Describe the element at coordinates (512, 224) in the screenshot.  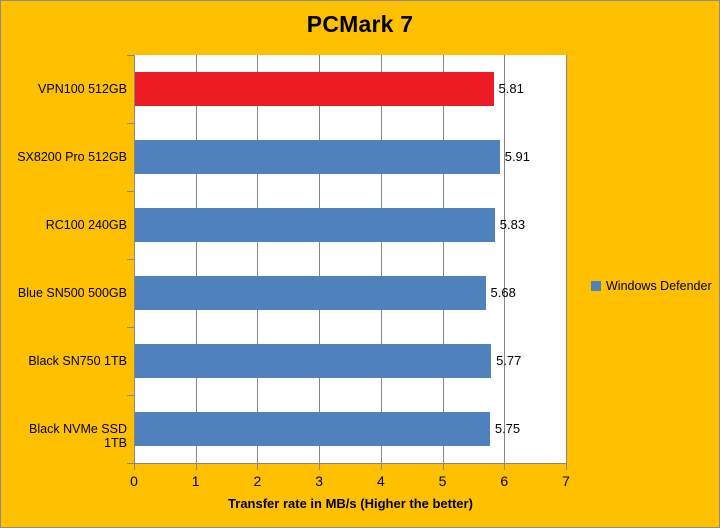
I see `bar-value-label: 5.83` at that location.